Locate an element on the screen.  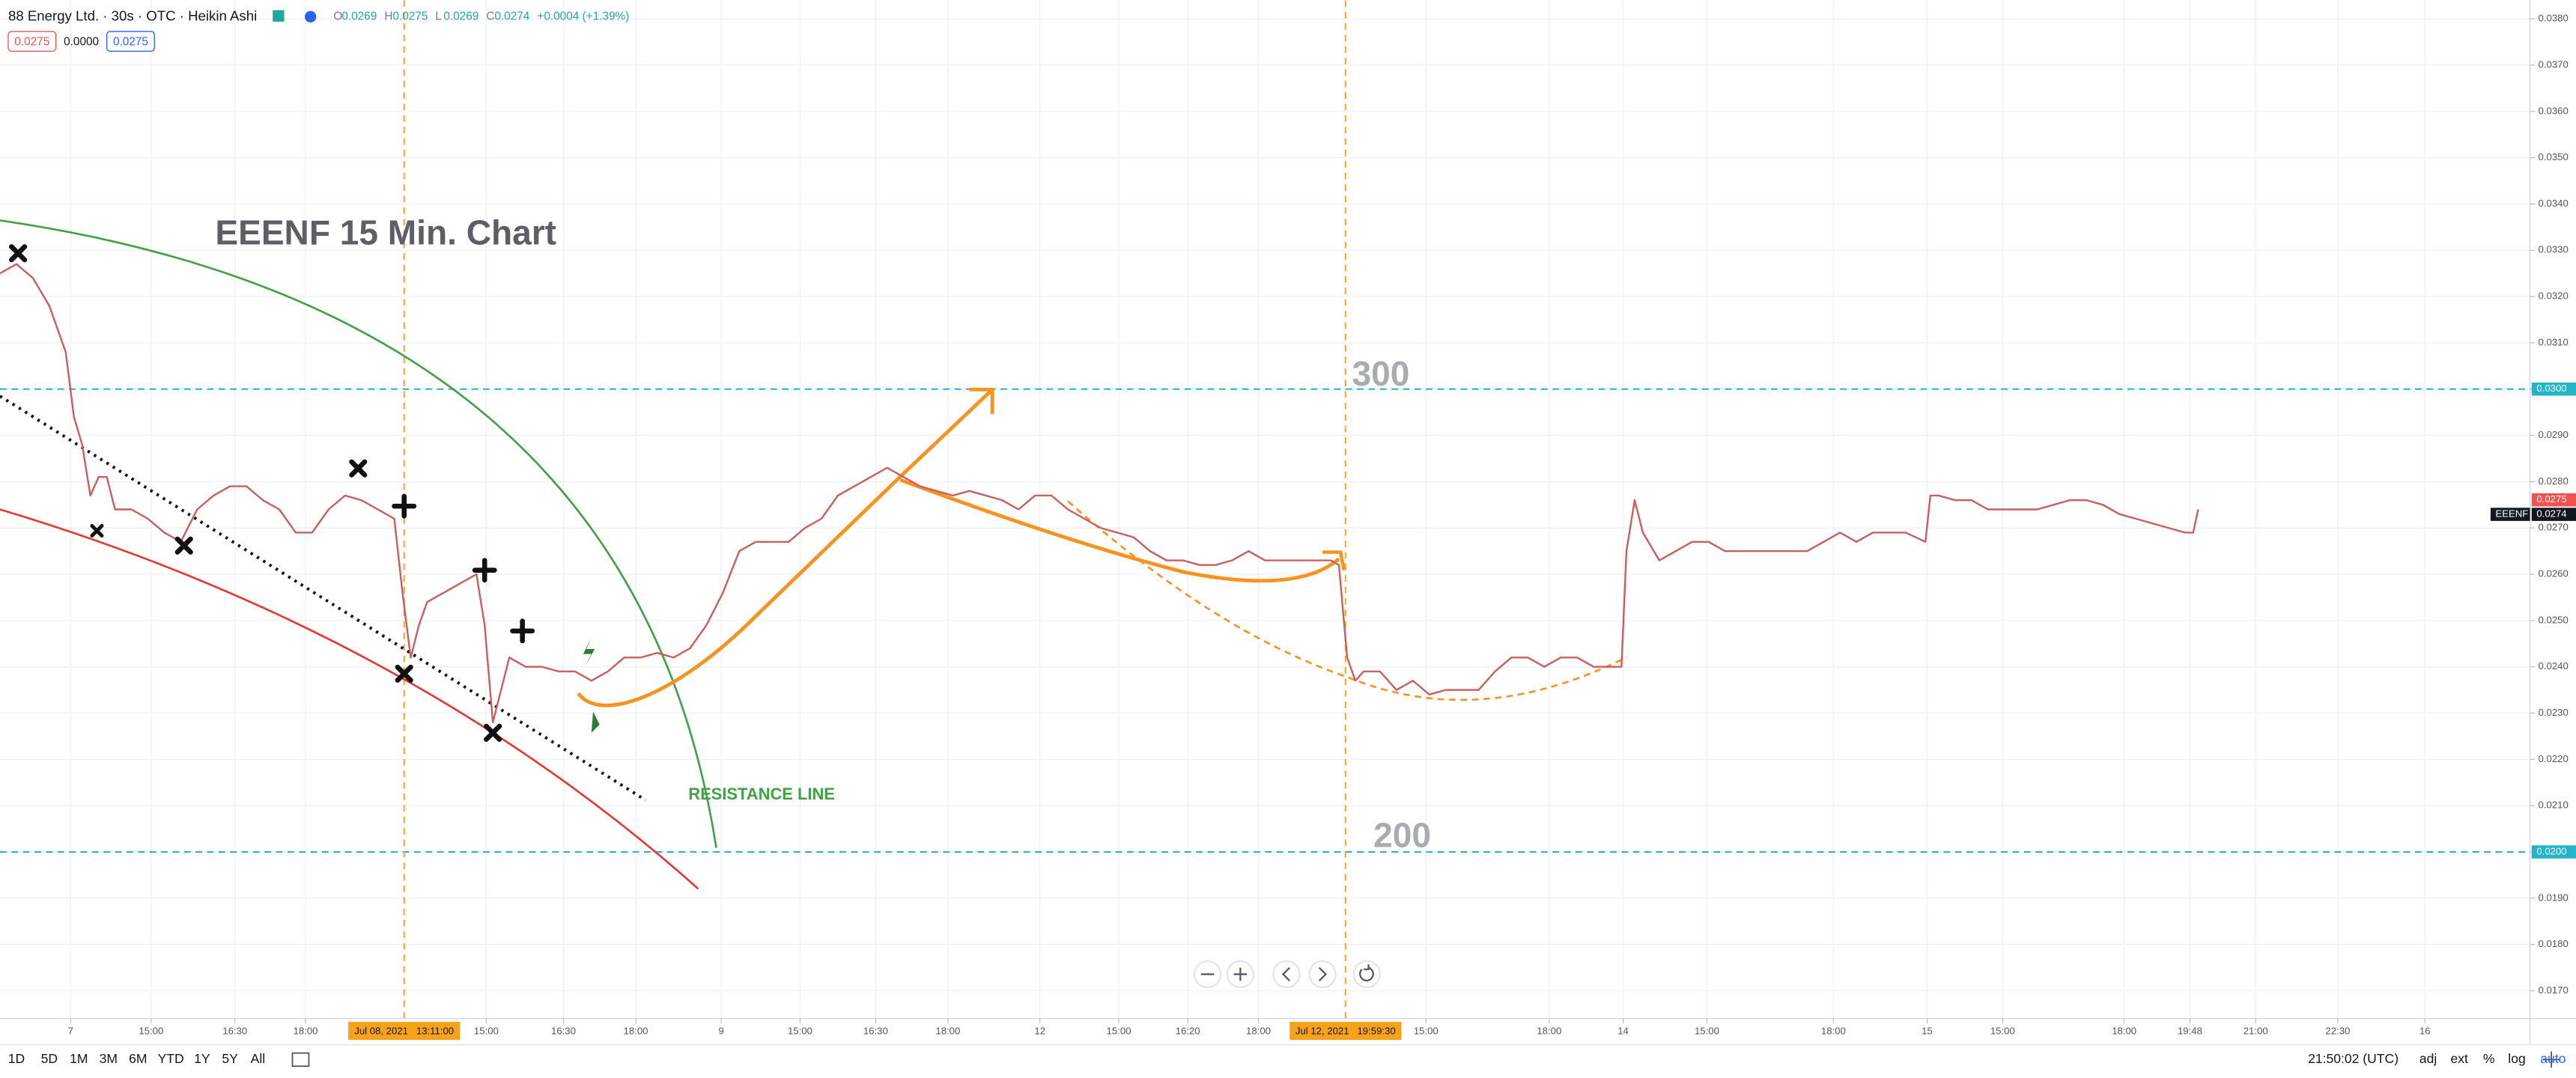
header-boxes: 0.0275 0.0000 0.0275 is located at coordinates (81, 41).